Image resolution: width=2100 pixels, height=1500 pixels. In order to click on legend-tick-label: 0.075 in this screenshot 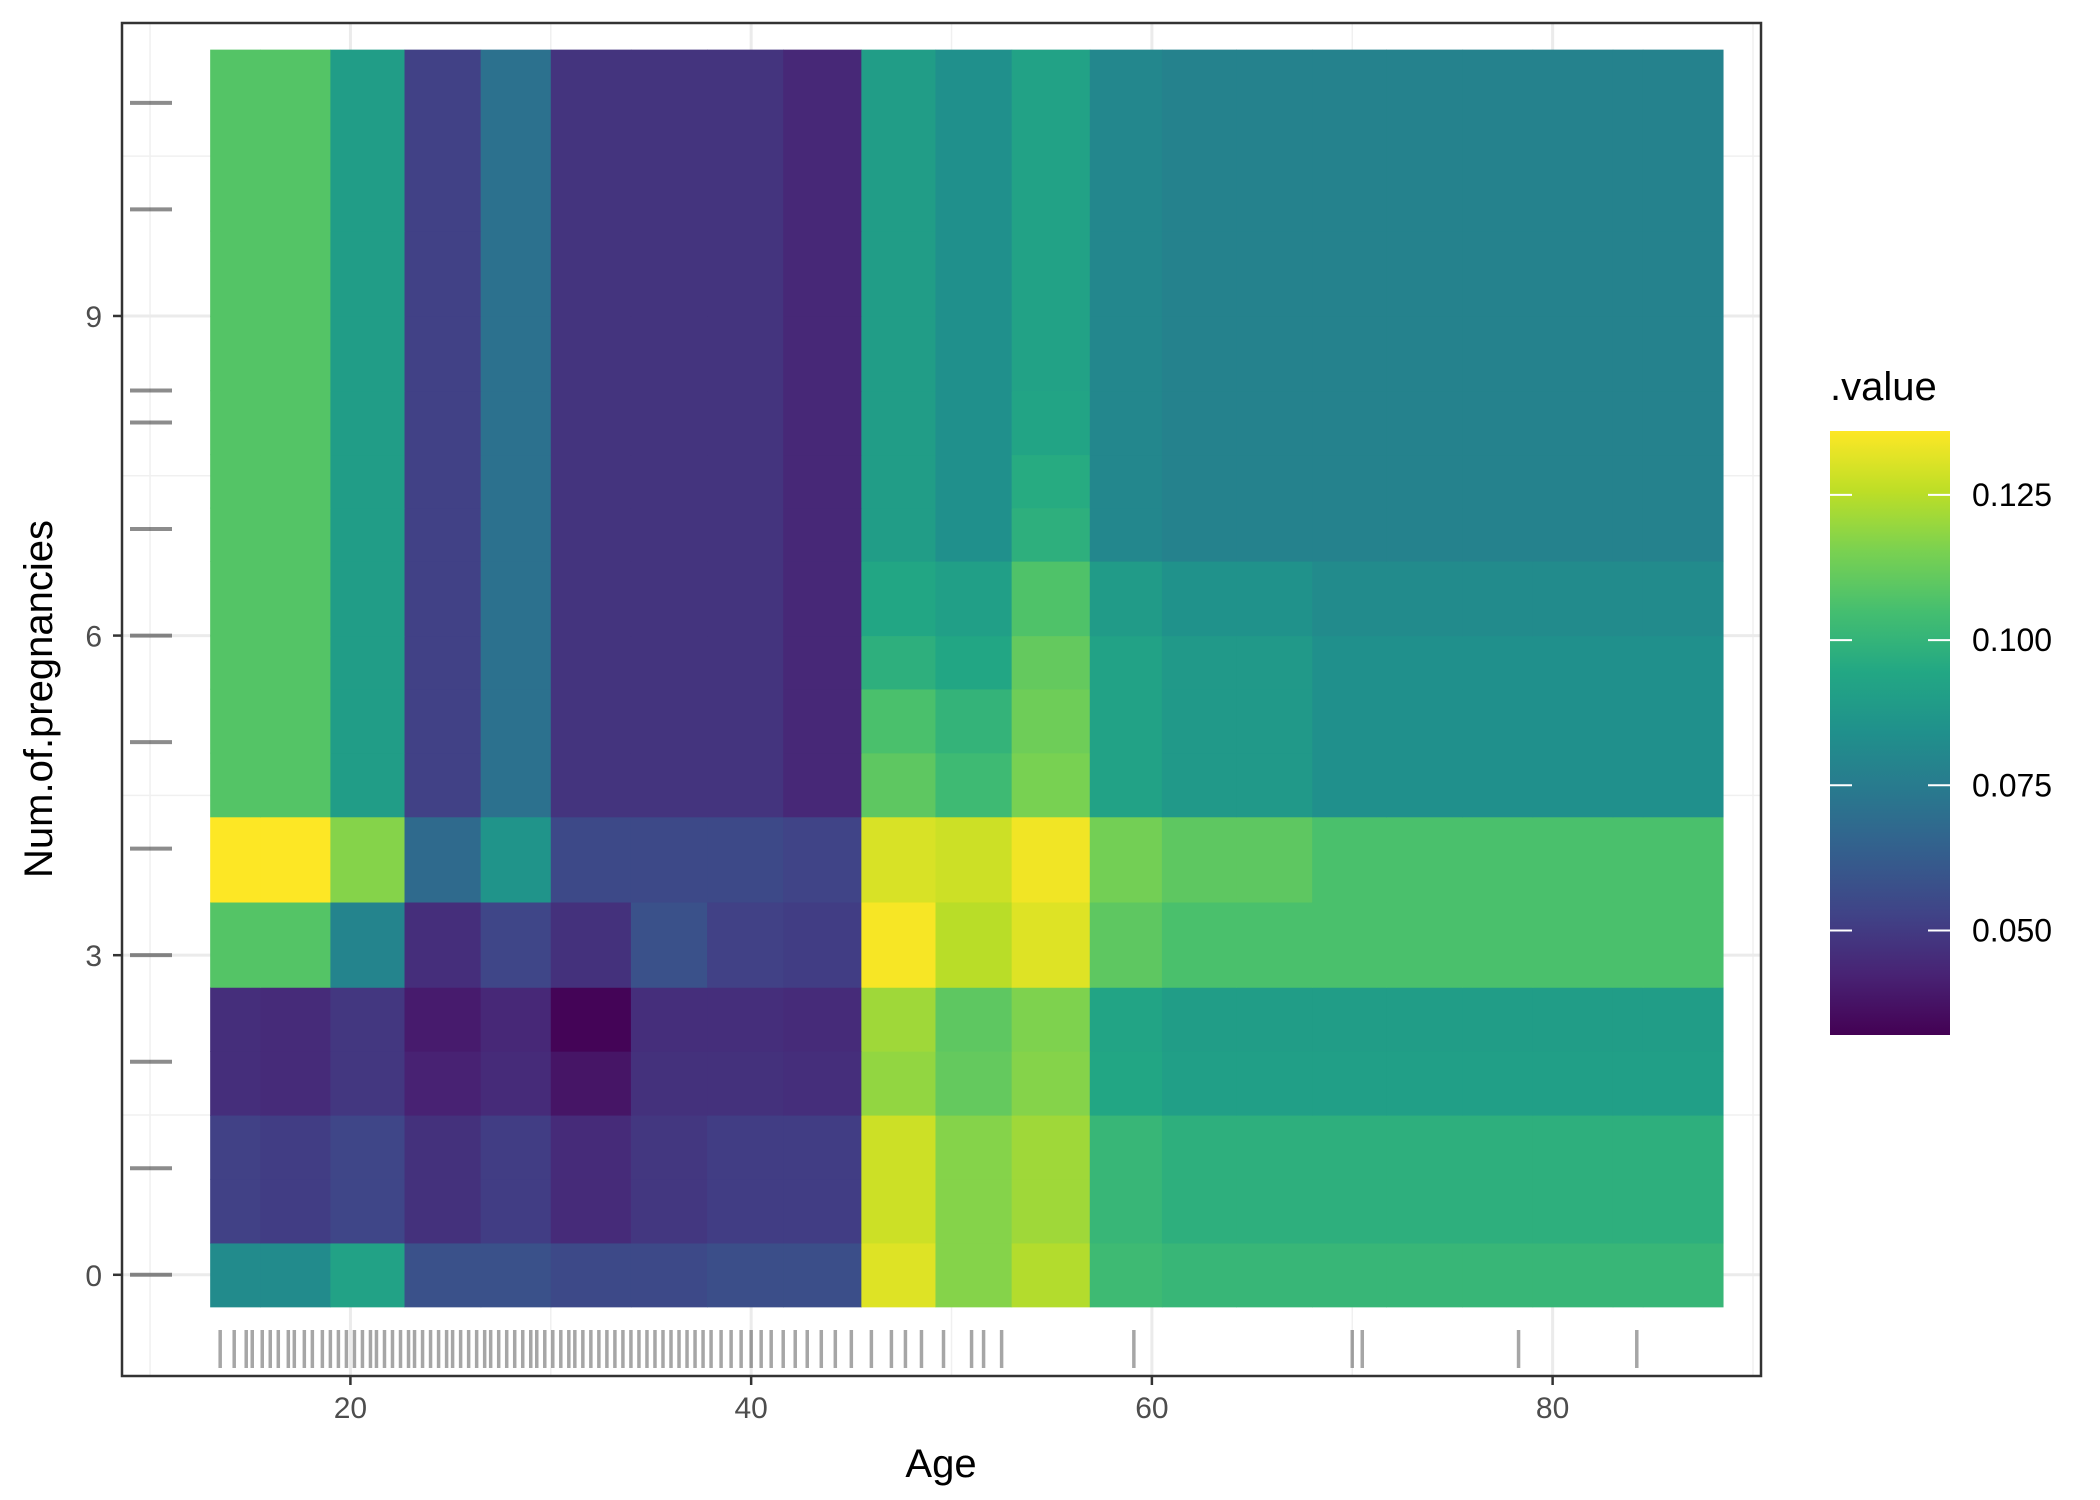, I will do `click(2012, 785)`.